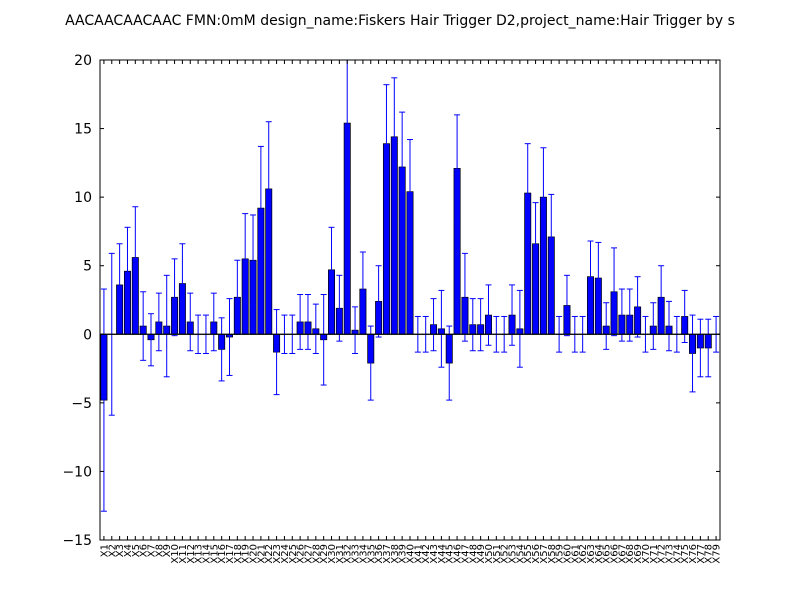 The height and width of the screenshot is (600, 800). Describe the element at coordinates (411, 554) in the screenshot. I see `x-tick-label: X40` at that location.